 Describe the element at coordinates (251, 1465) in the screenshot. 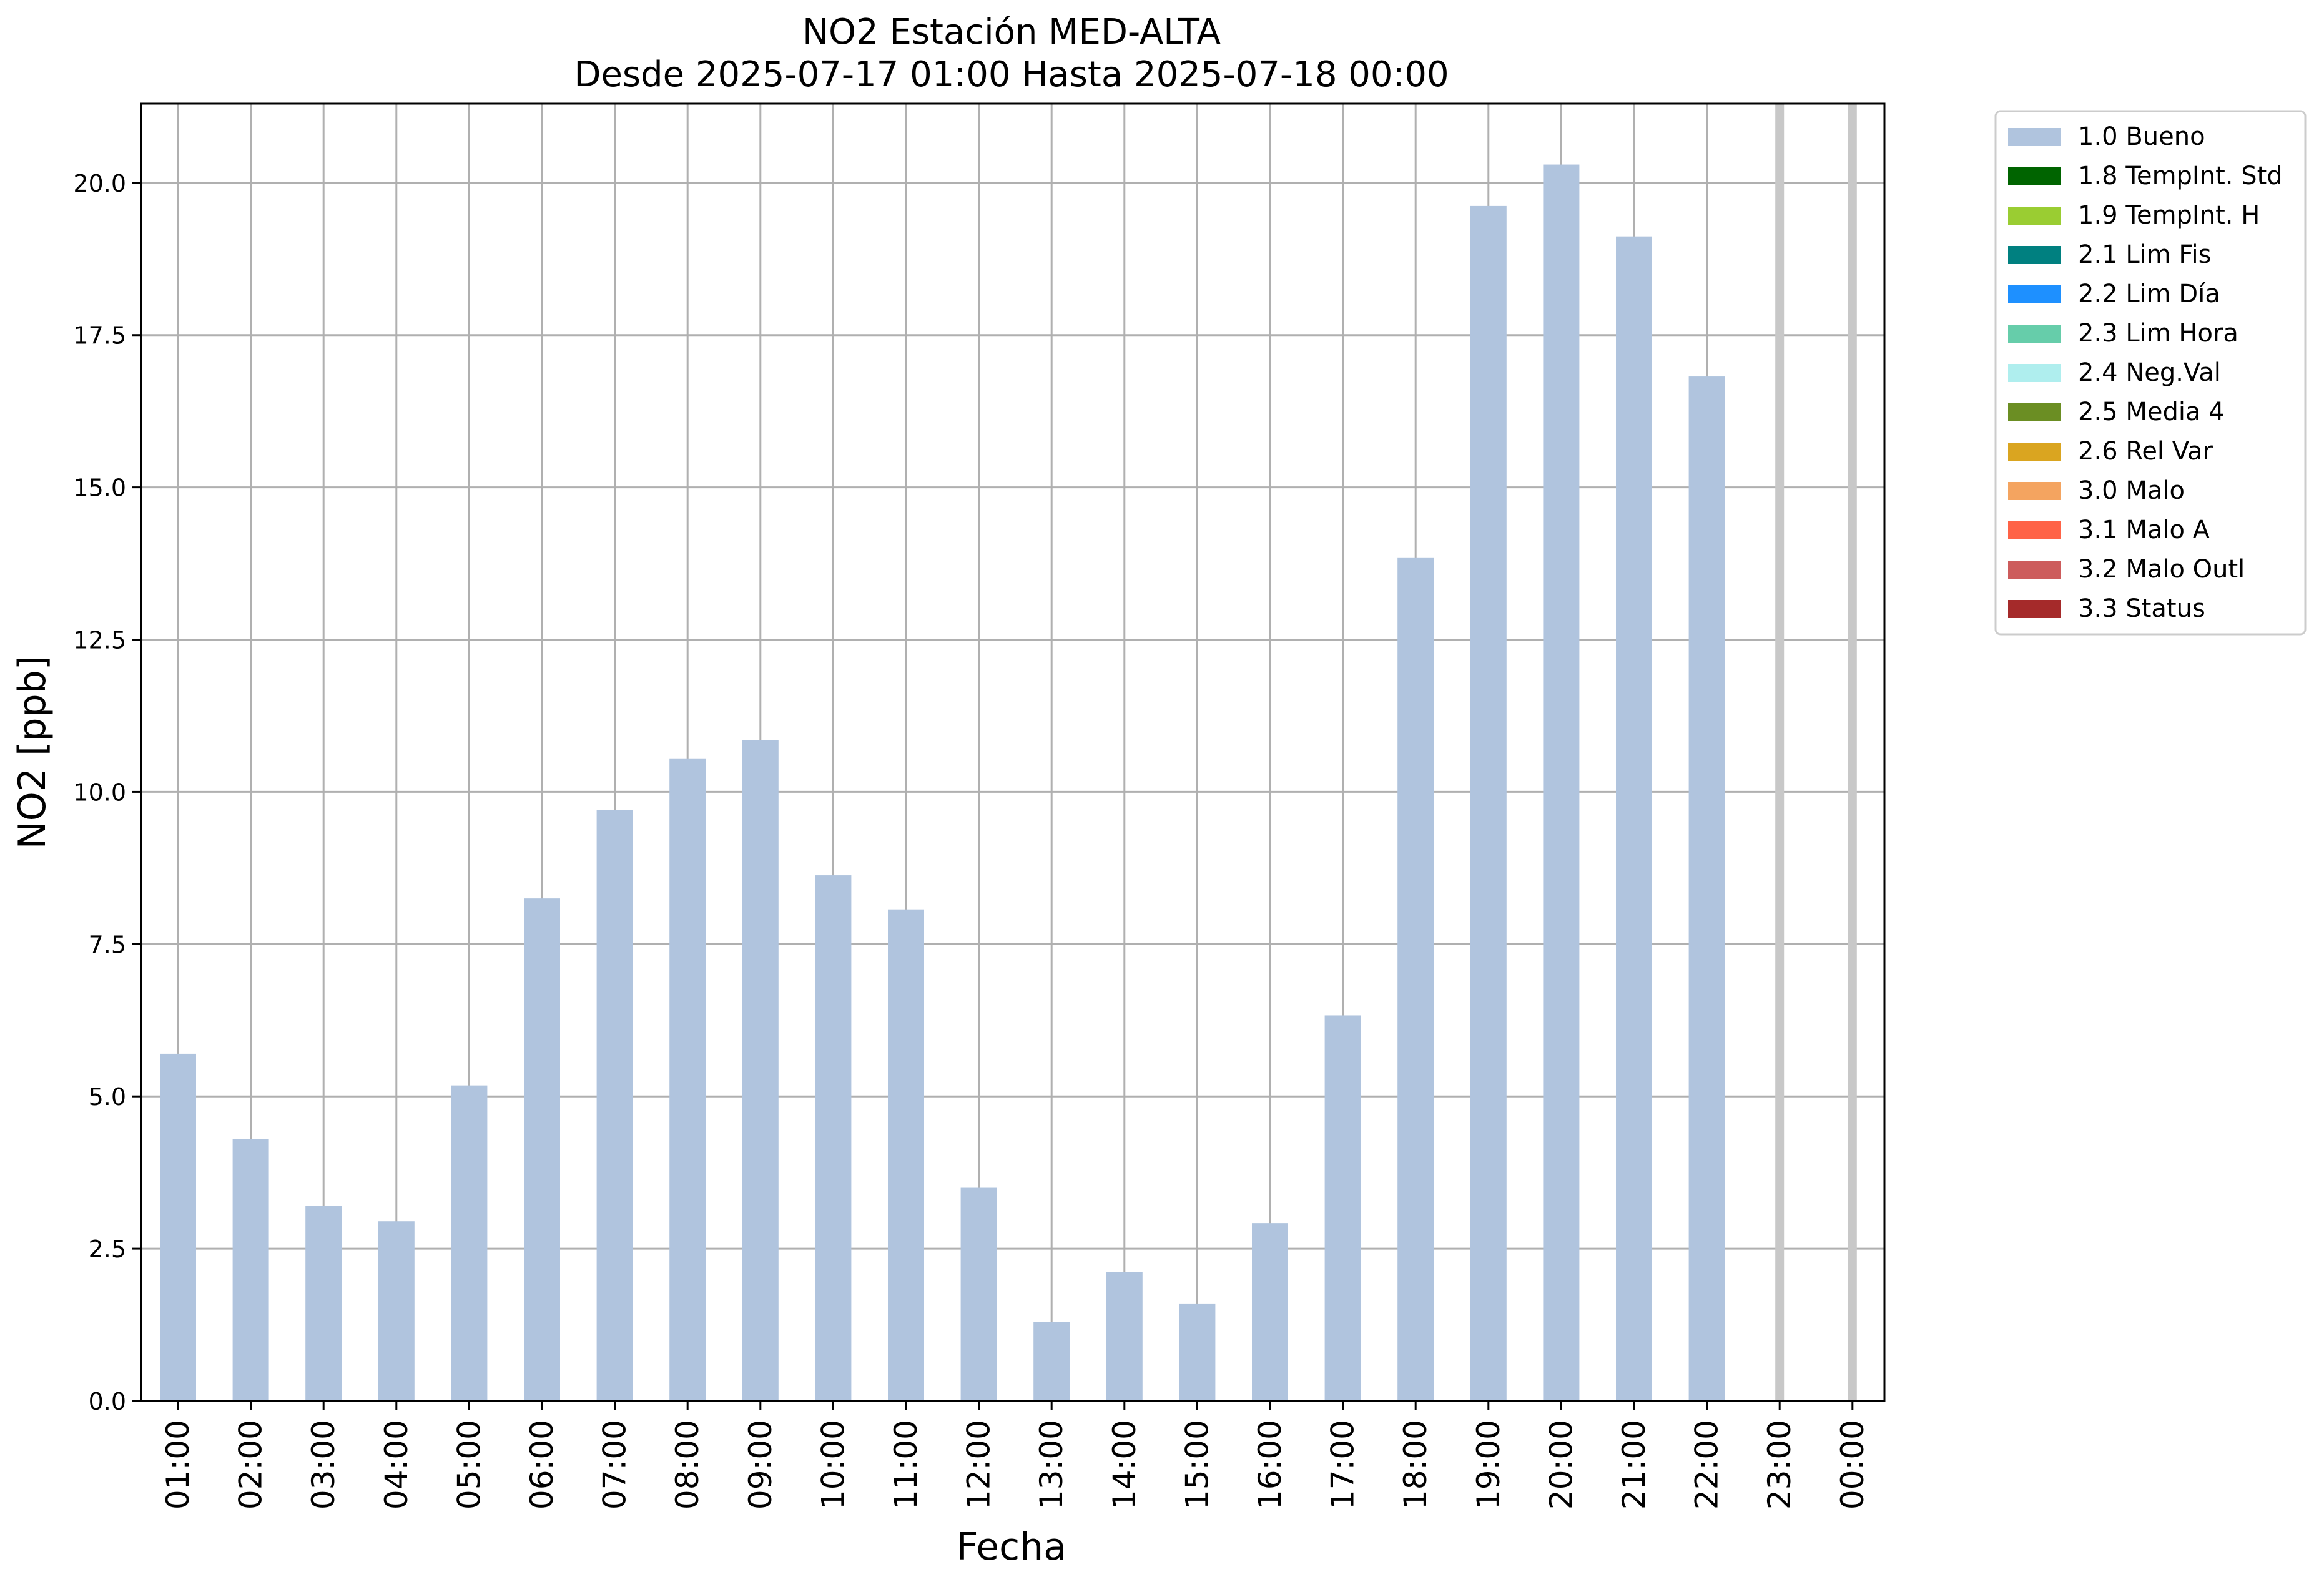

I see `x-tick-label: 02:00` at that location.